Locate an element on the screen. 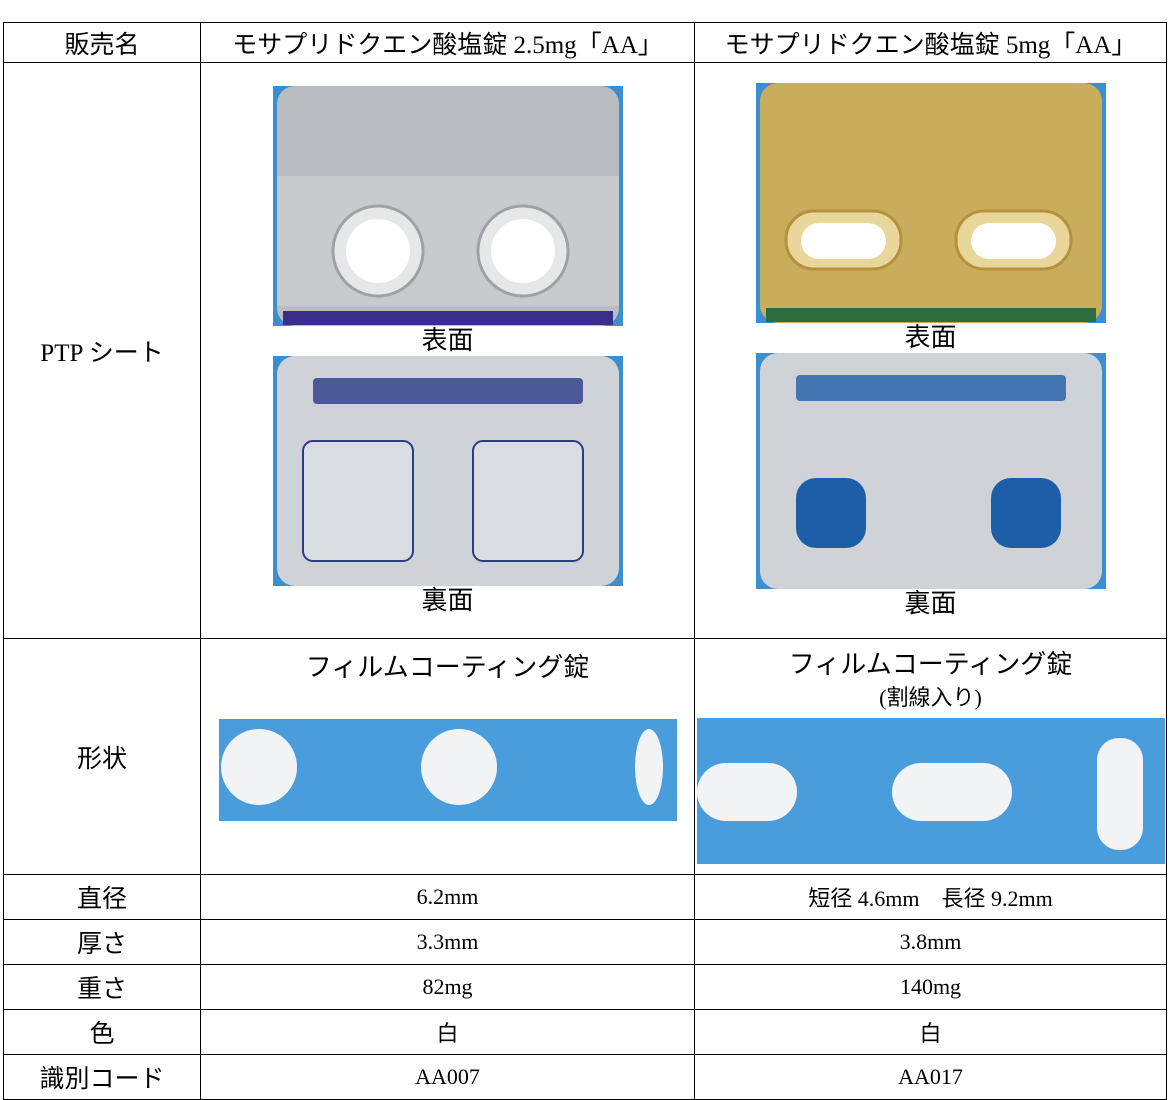  value-cell: 82mg is located at coordinates (447, 987).